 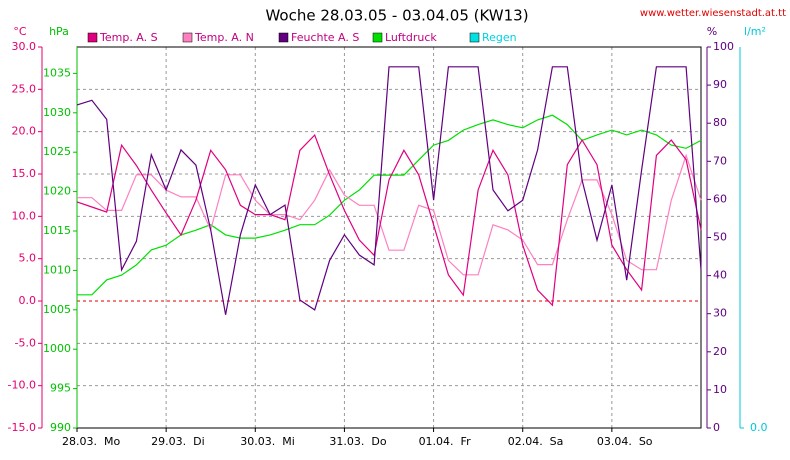 I want to click on x-tick-label: 01.04. Fr, so click(x=445, y=441).